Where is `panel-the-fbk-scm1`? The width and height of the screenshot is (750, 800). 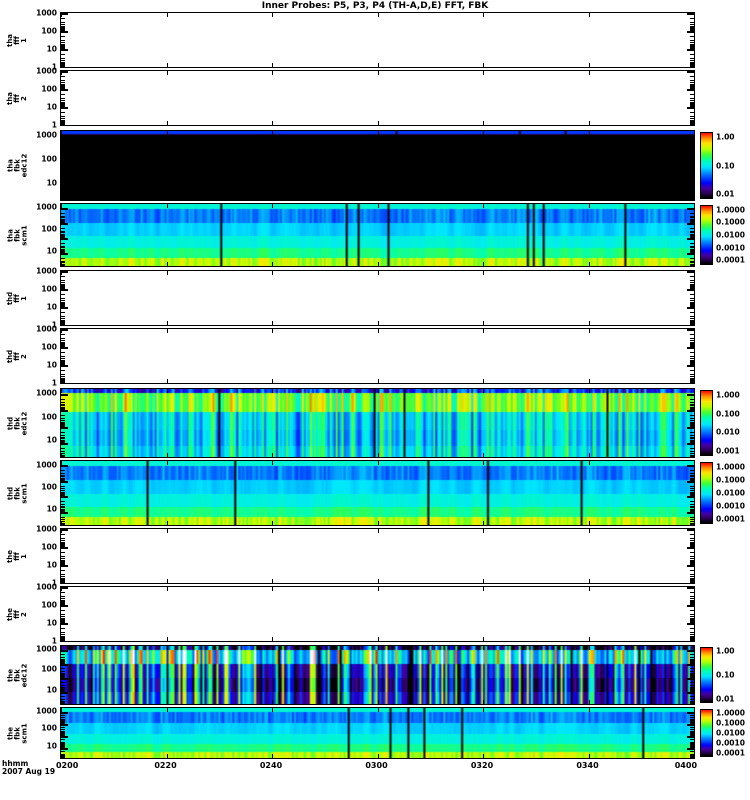 panel-the-fbk-scm1 is located at coordinates (377, 733).